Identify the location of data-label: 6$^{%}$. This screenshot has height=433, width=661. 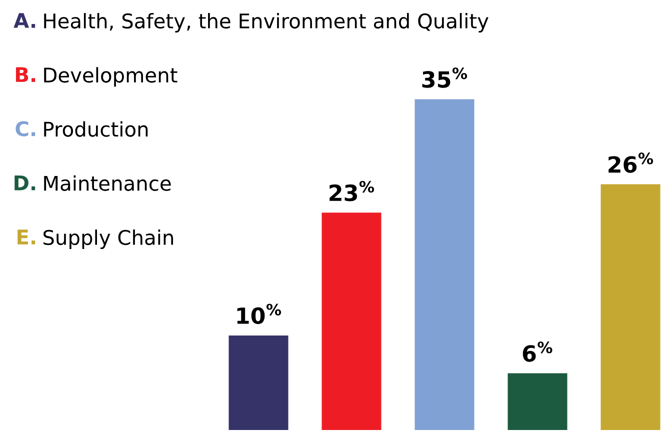
(537, 352).